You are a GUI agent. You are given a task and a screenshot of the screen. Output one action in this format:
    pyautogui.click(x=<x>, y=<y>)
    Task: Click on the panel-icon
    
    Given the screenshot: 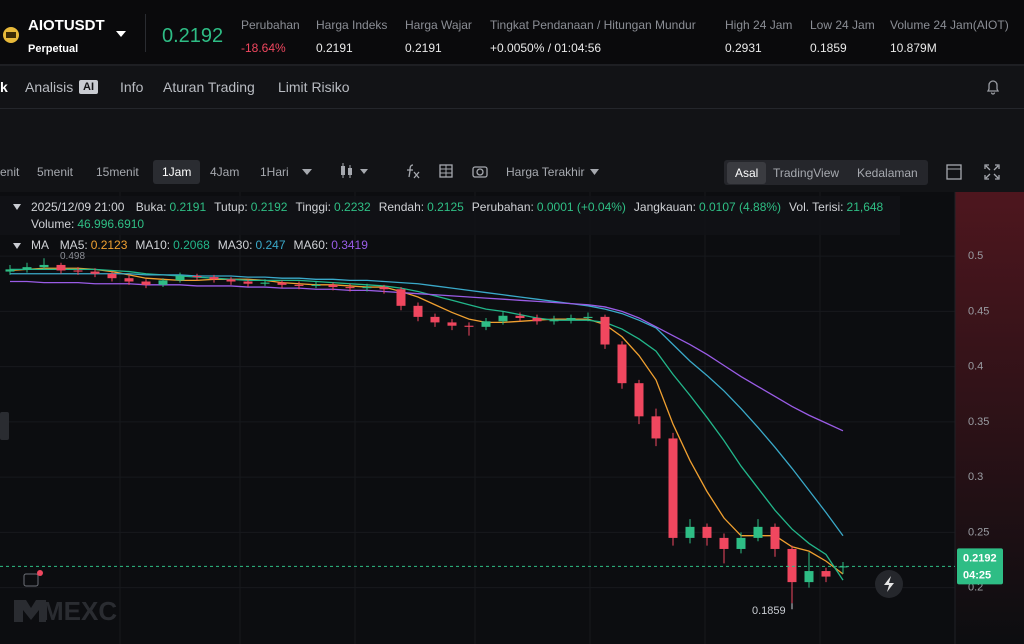 What is the action you would take?
    pyautogui.click(x=954, y=172)
    